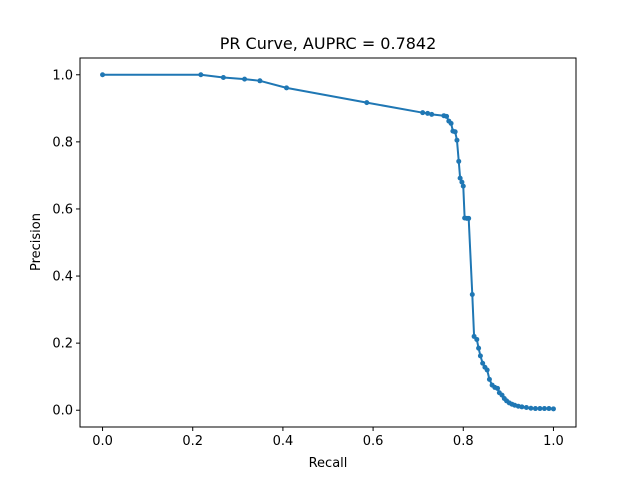  Describe the element at coordinates (36, 242) in the screenshot. I see `y-axis-label: Precision` at that location.